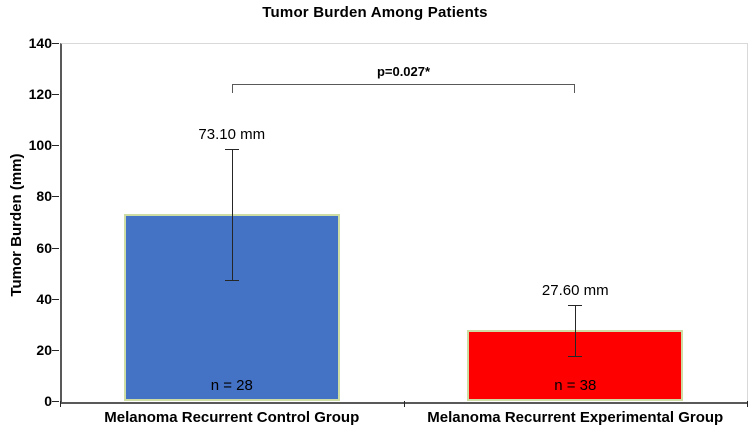 This screenshot has width=750, height=430. What do you see at coordinates (44, 196) in the screenshot?
I see `y-tick-label: 80` at bounding box center [44, 196].